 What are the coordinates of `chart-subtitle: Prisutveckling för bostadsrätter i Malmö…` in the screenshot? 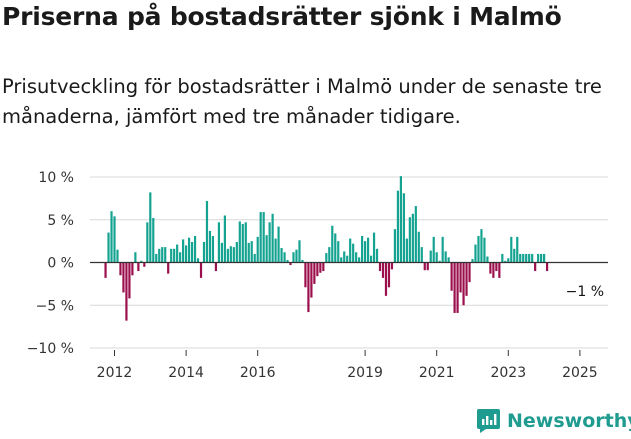 It's located at (302, 101).